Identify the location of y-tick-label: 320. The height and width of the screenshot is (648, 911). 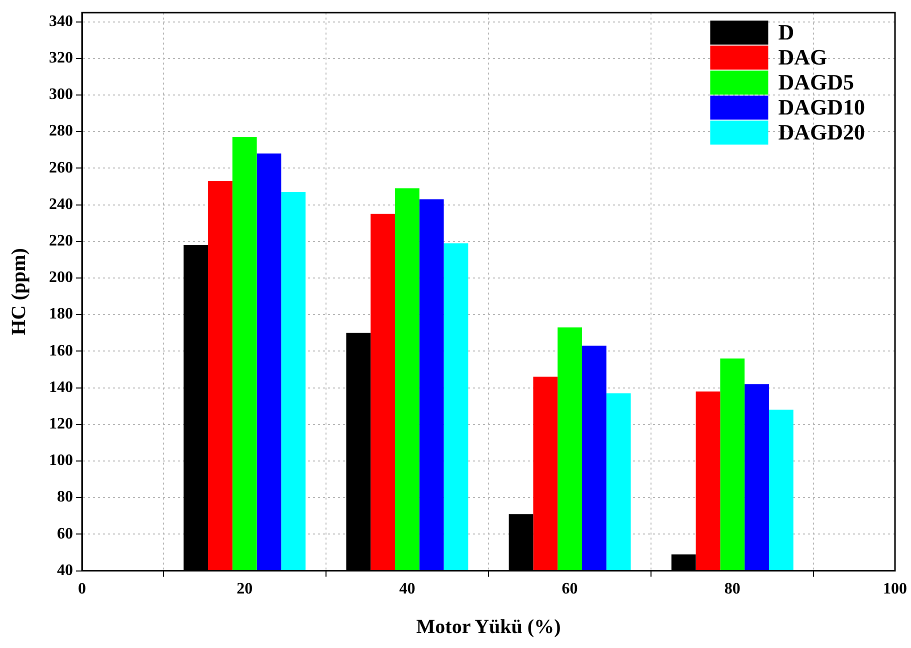
(61, 57).